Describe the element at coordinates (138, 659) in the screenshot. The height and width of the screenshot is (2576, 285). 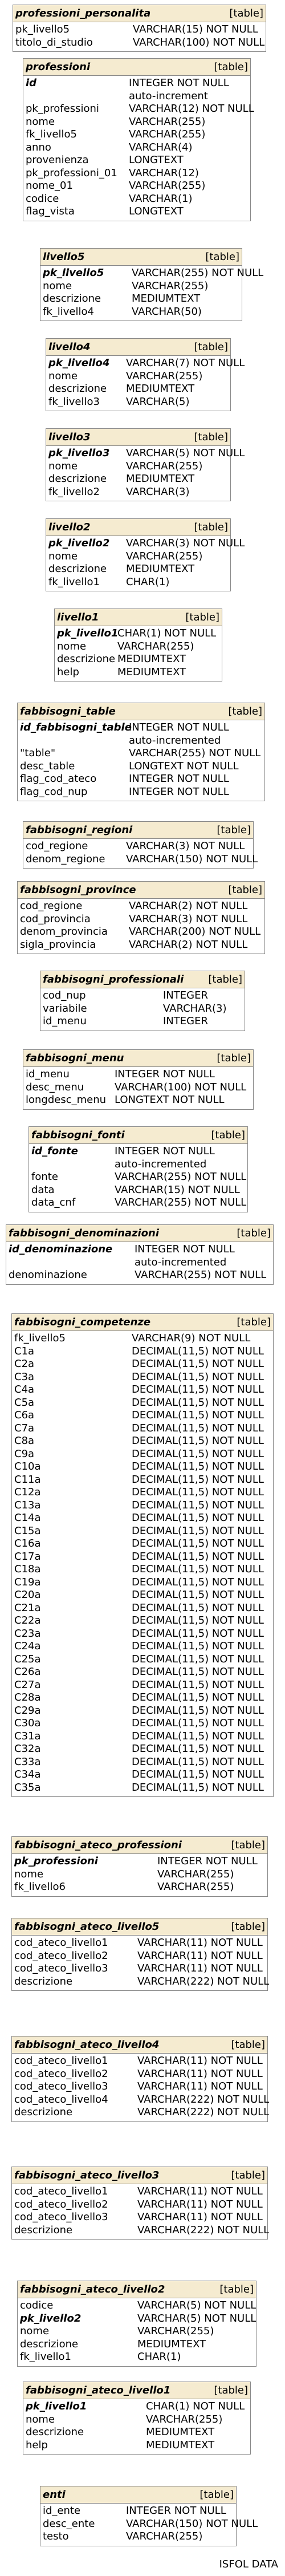
I see `field-row: descrizione MEDIUMTEXT` at that location.